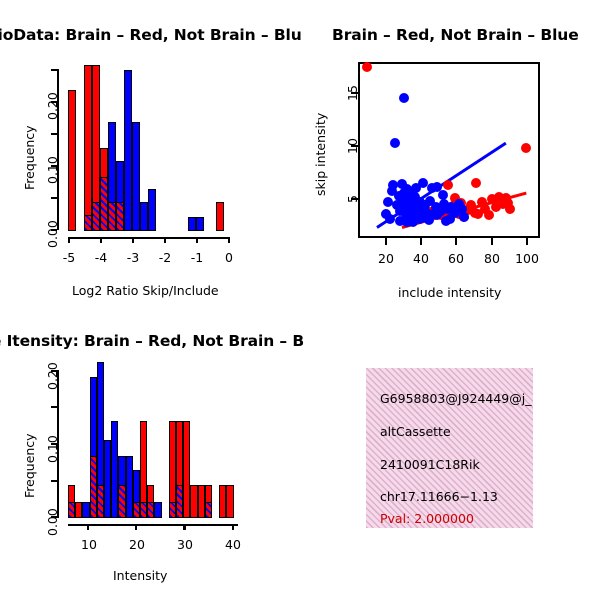 The height and width of the screenshot is (600, 600). What do you see at coordinates (69, 240) in the screenshot?
I see `log2-ratio-xtick--5` at bounding box center [69, 240].